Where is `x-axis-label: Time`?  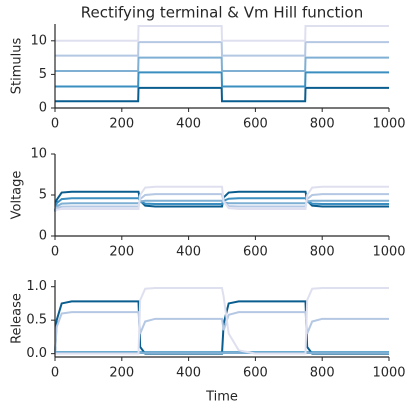
x-axis-label: Time is located at coordinates (221, 397).